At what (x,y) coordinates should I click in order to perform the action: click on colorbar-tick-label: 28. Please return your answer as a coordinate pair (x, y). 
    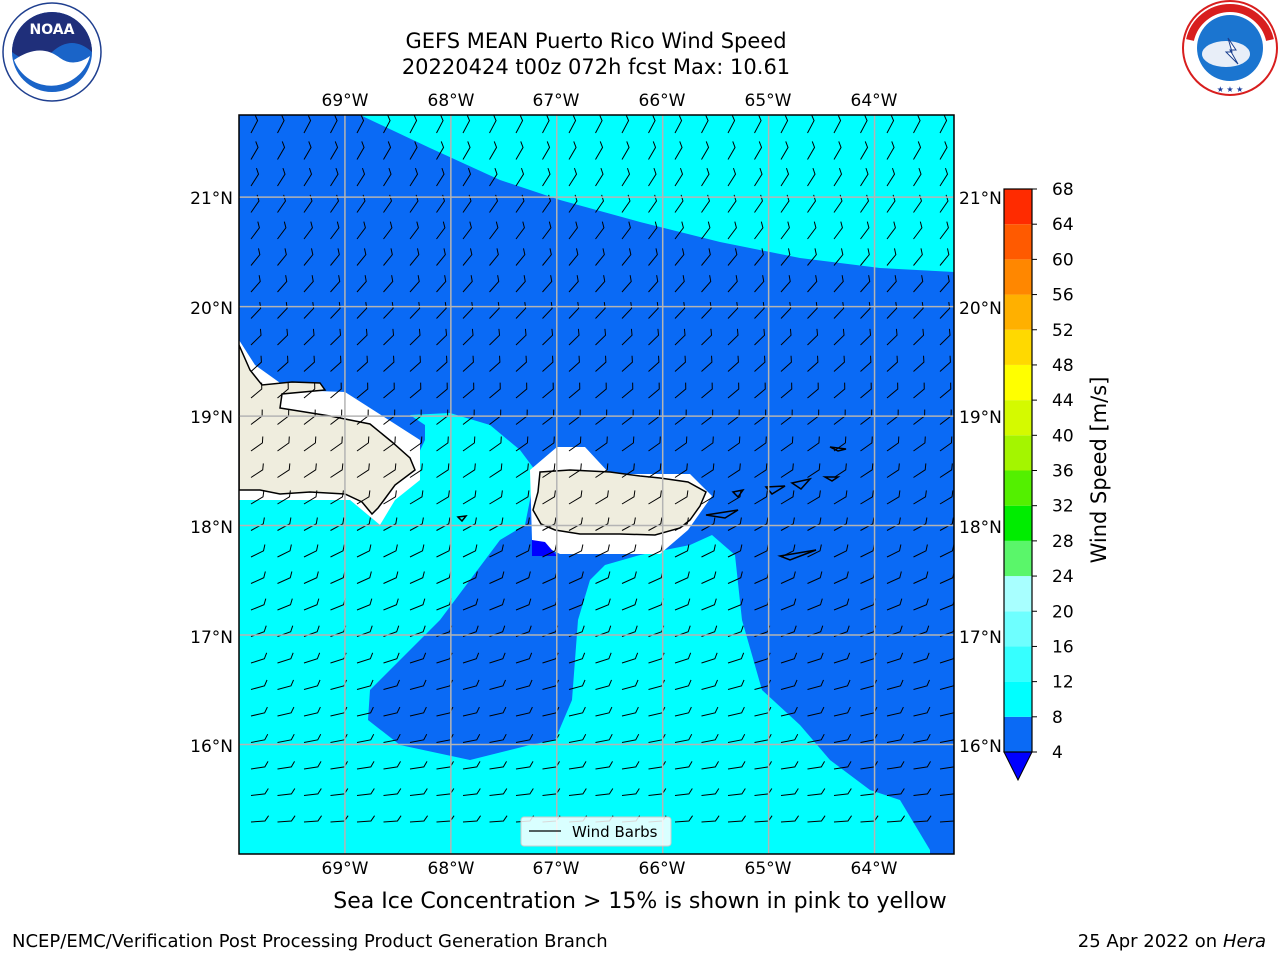
    Looking at the image, I should click on (1063, 542).